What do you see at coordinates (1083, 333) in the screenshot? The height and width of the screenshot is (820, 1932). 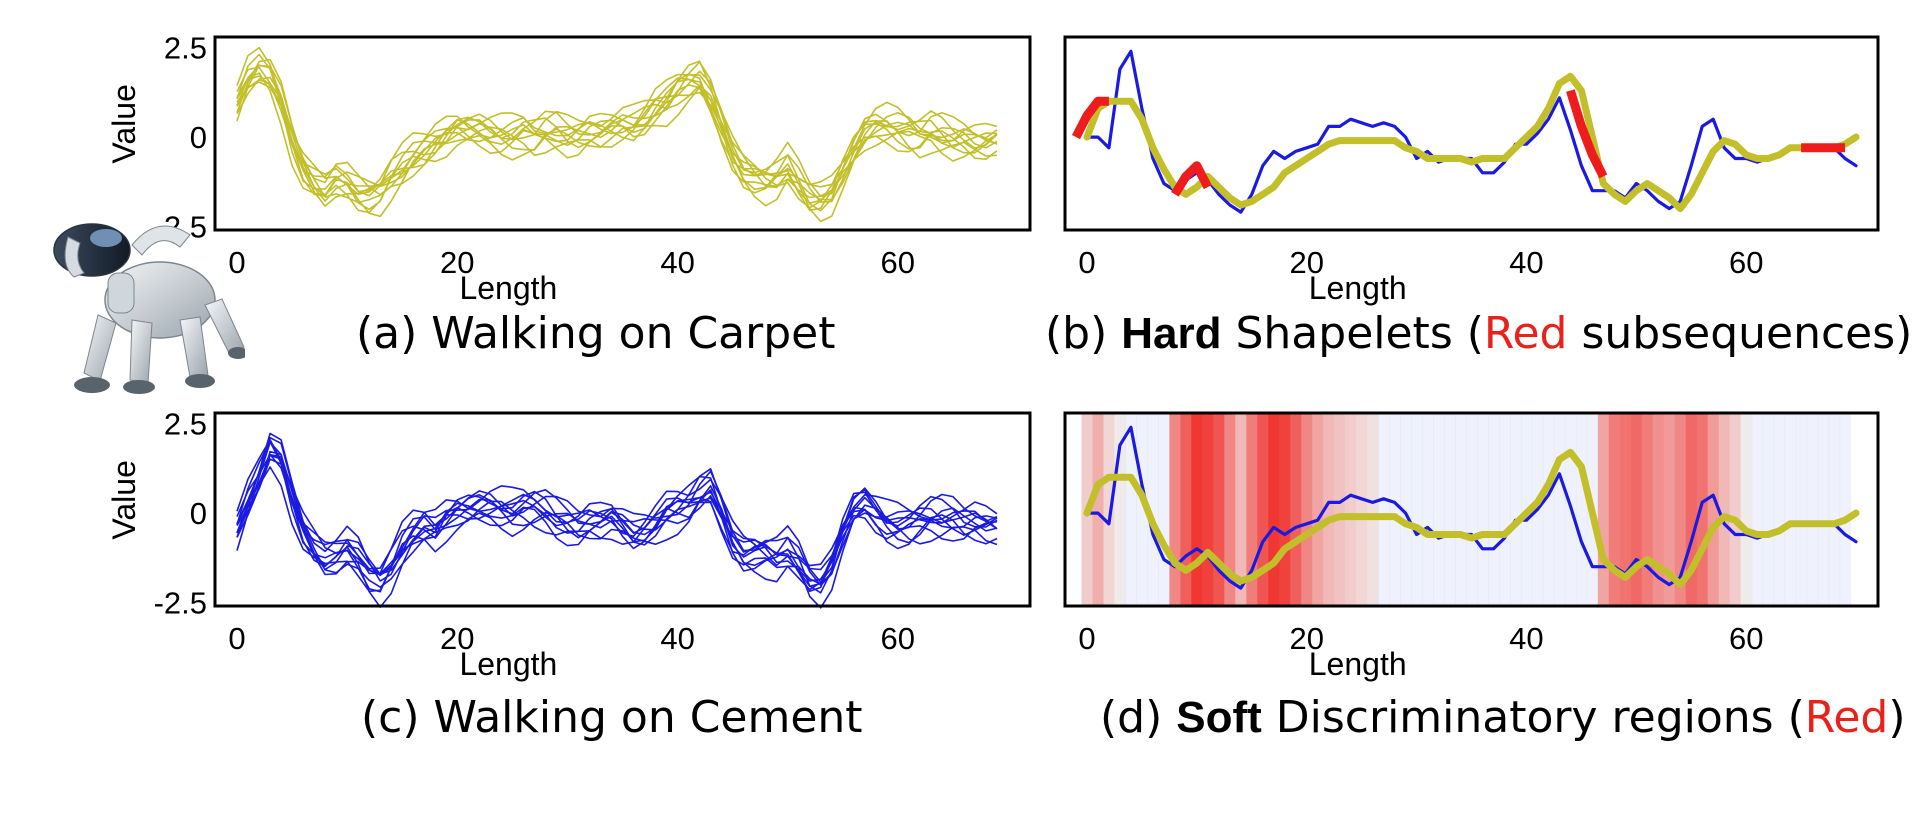 I see `caption-b-prefix: (b)` at bounding box center [1083, 333].